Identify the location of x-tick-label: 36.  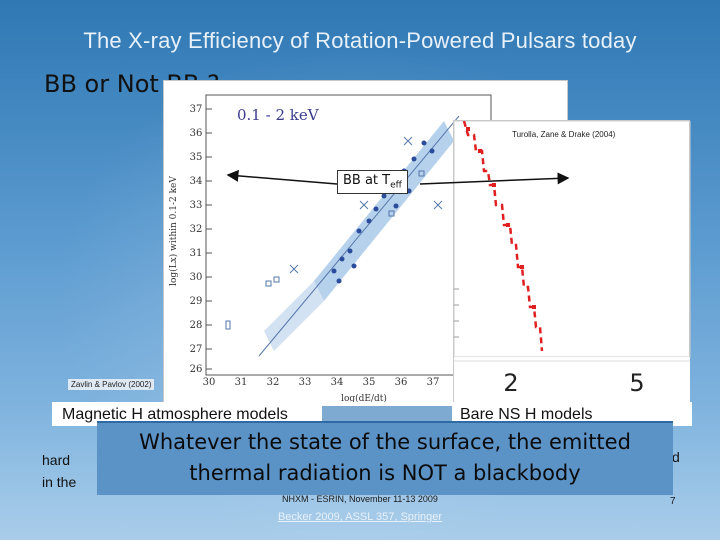
(401, 382).